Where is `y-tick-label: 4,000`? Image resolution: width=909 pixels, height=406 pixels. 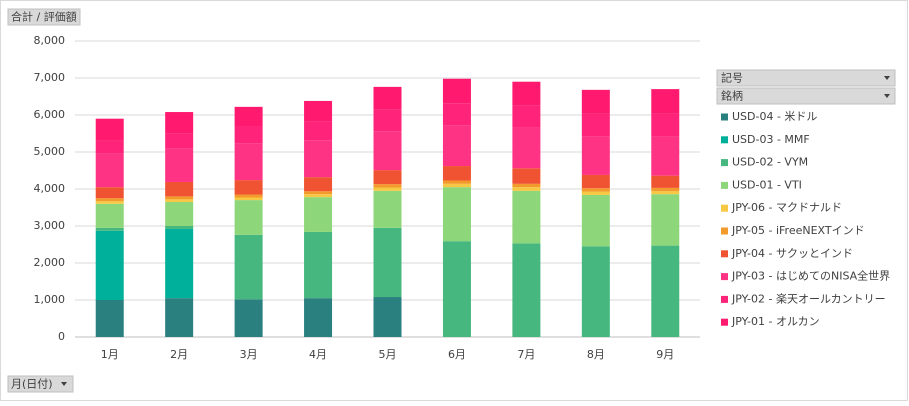
y-tick-label: 4,000 is located at coordinates (50, 188).